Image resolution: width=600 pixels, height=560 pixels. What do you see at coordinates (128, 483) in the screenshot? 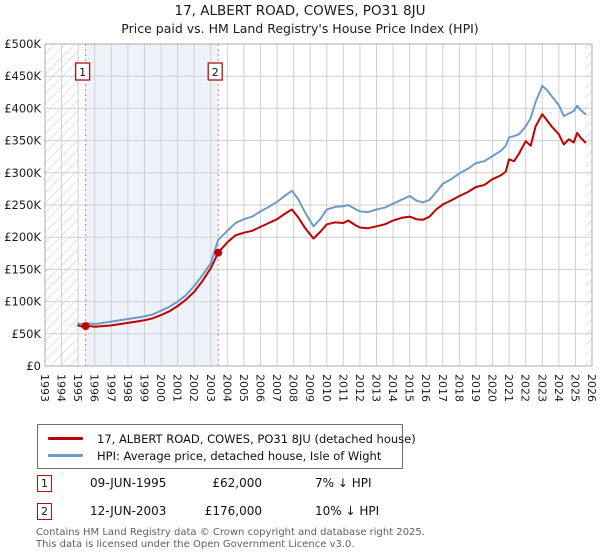
I see `sale-1-date: 09-JUN-1995` at bounding box center [128, 483].